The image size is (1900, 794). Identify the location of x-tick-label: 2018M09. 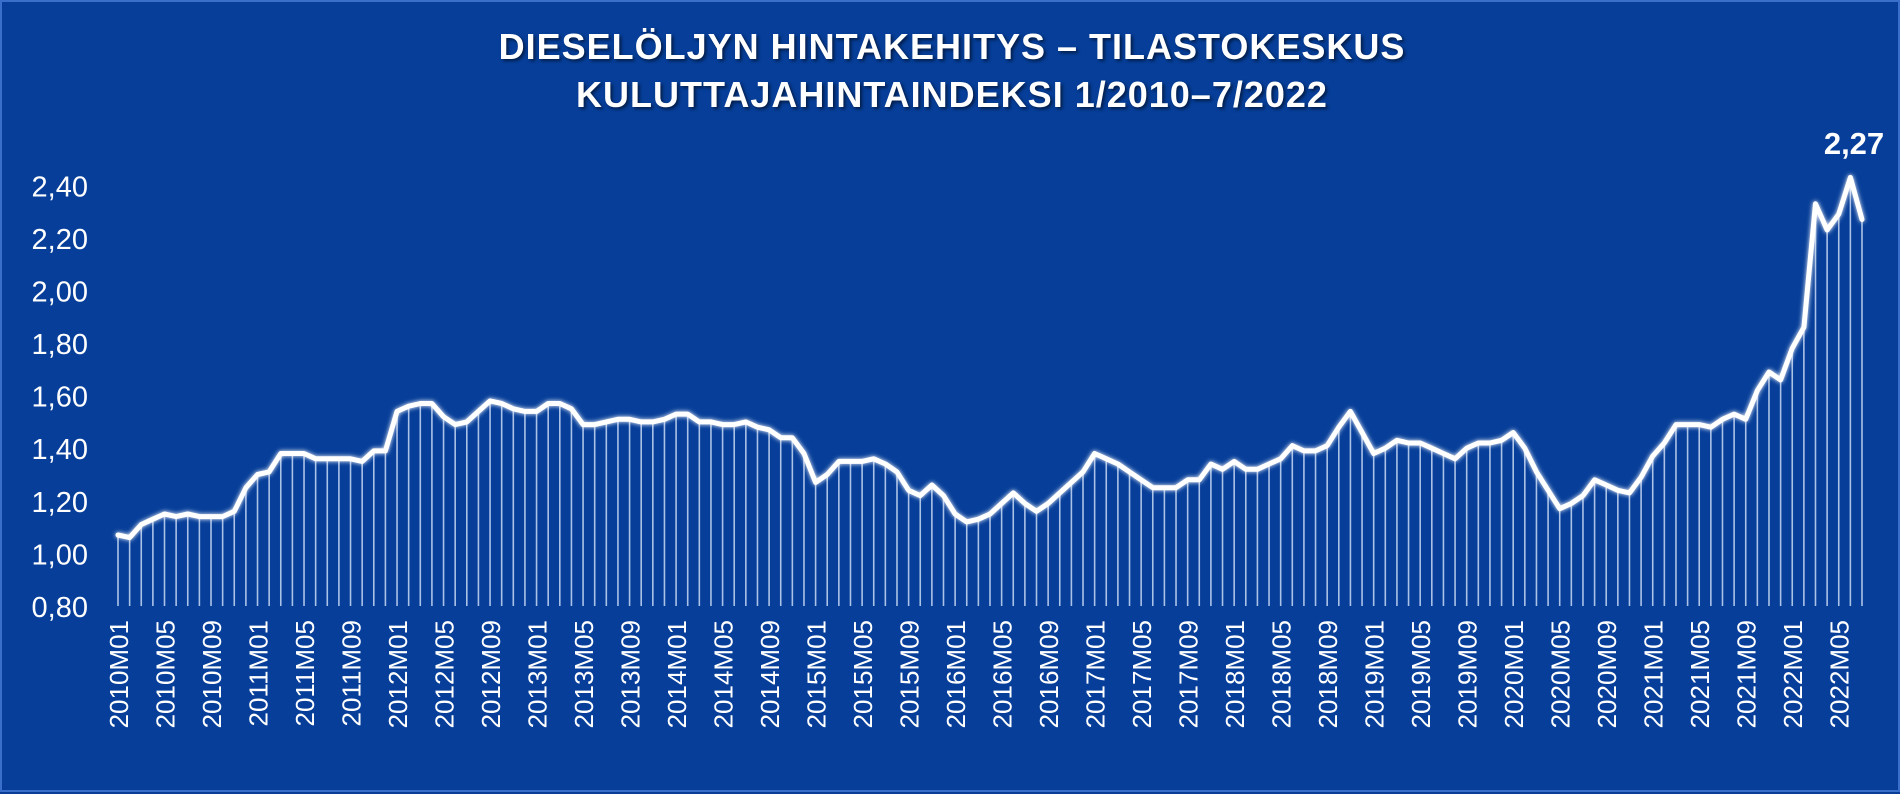
(1328, 674).